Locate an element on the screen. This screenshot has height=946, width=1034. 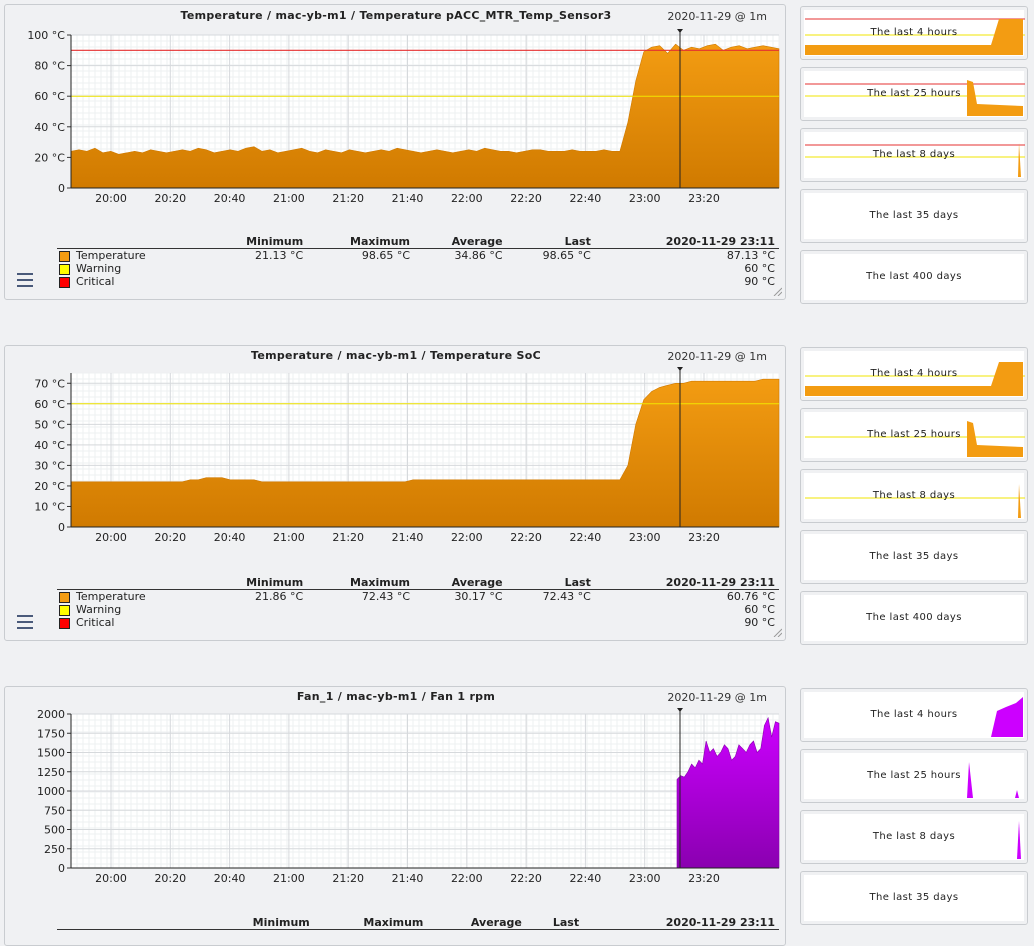
y-tick-label: 2000 is located at coordinates (51, 714).